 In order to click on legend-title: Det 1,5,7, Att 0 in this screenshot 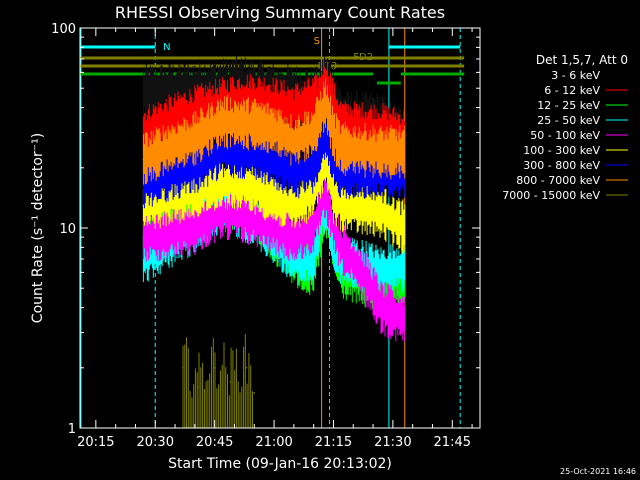, I will do `click(582, 60)`.